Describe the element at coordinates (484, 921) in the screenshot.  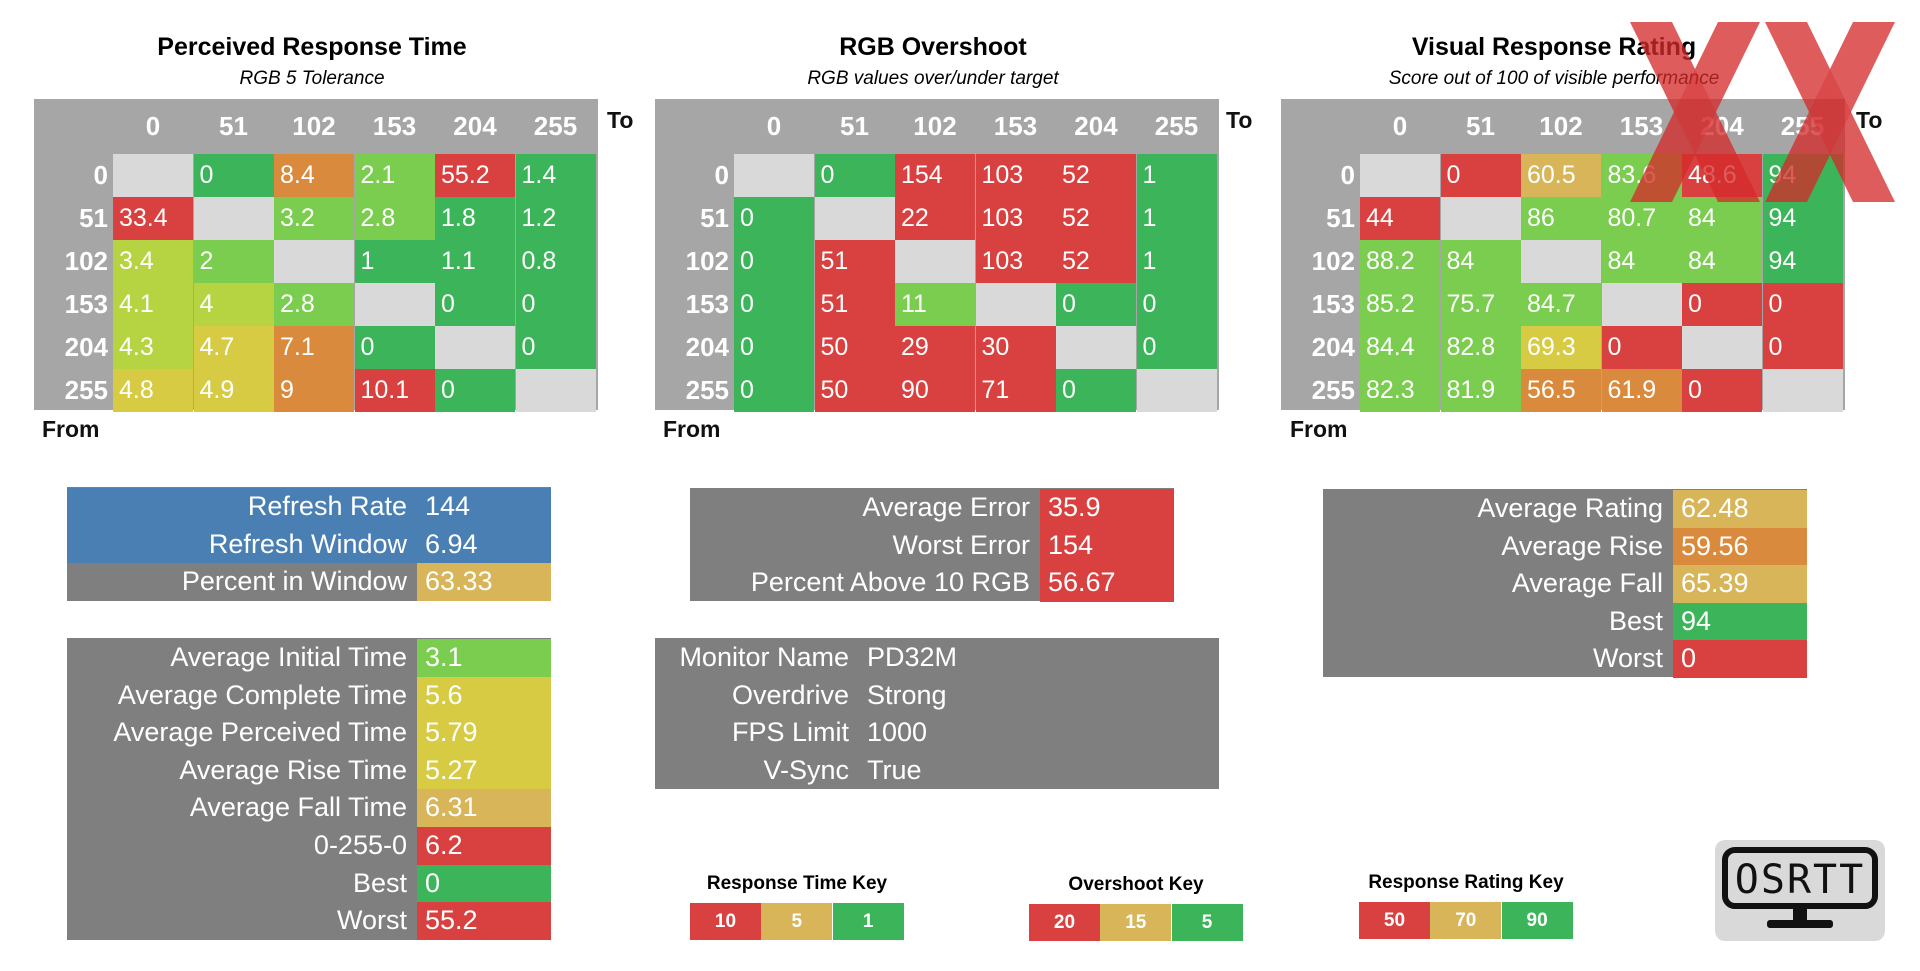
I see `stat-value: 55.2` at that location.